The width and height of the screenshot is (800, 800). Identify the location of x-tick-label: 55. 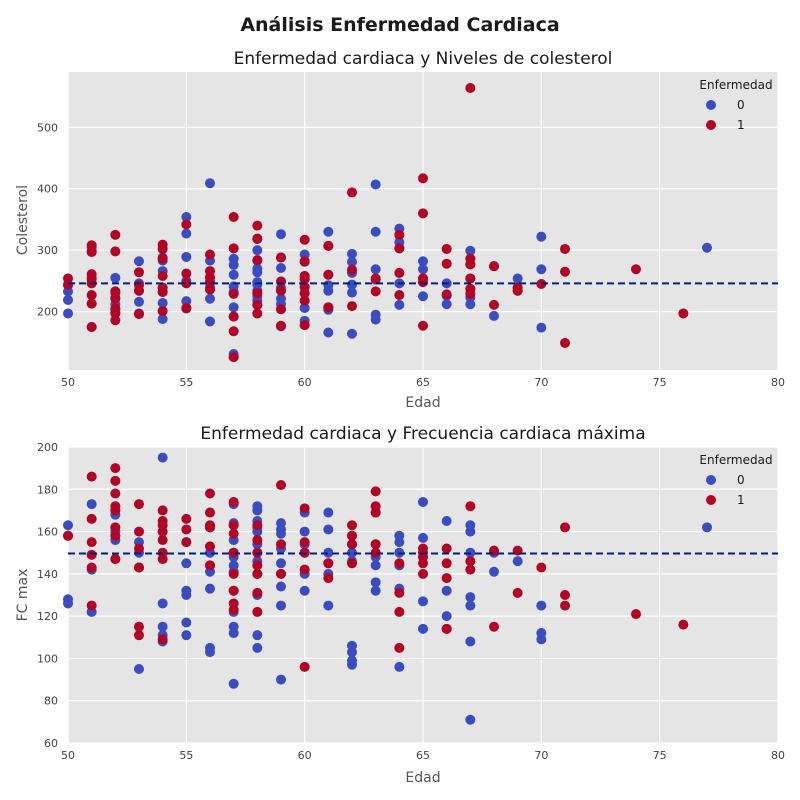
(186, 382).